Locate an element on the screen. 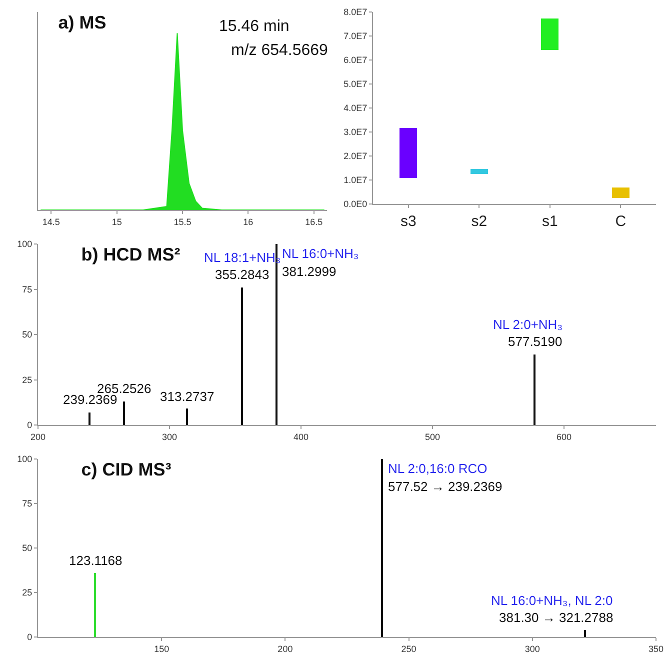  x-tick-label: 150 is located at coordinates (162, 649).